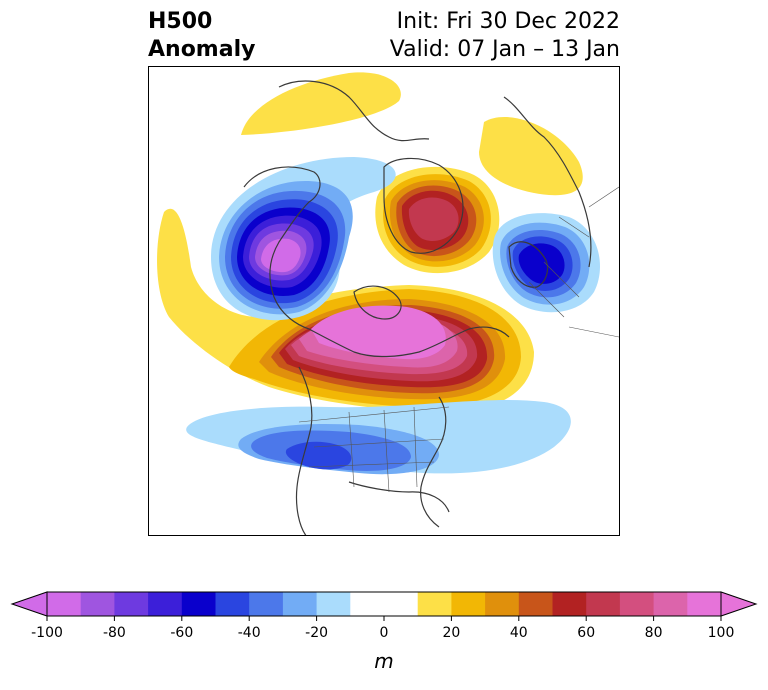 This screenshot has width=768, height=690. Describe the element at coordinates (201, 36) in the screenshot. I see `map-title: H500 Anomaly` at that location.